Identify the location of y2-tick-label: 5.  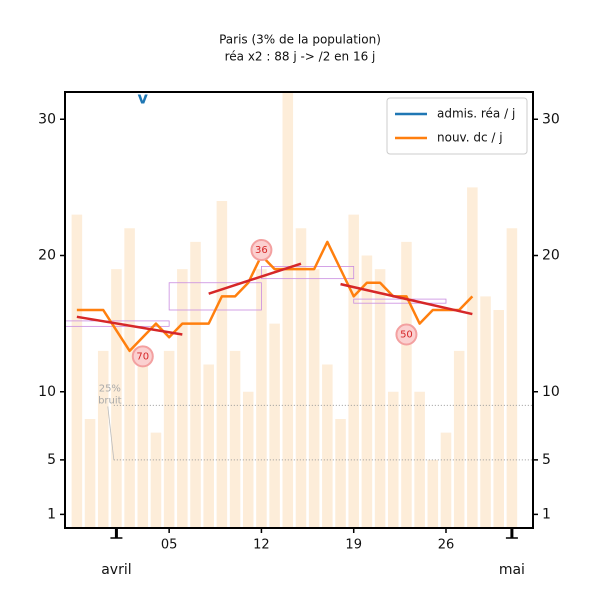
(546, 460).